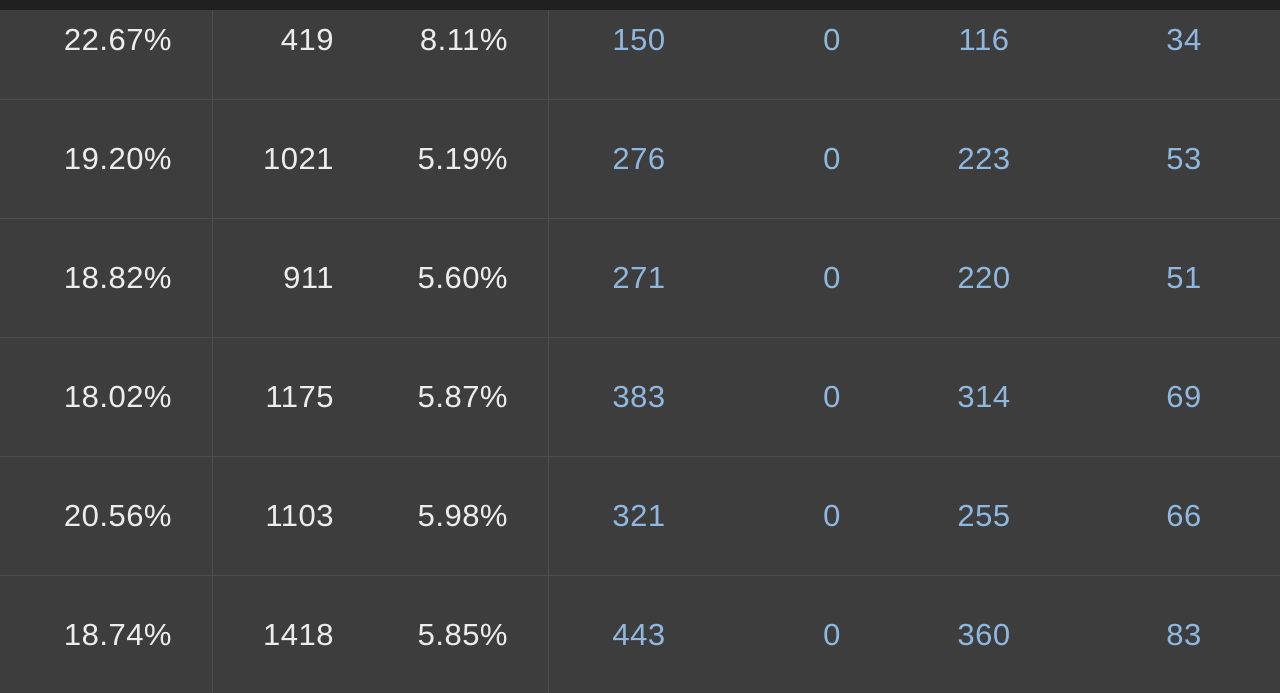 The height and width of the screenshot is (693, 1280). What do you see at coordinates (117, 277) in the screenshot?
I see `cell-percent-a: 18.82%` at bounding box center [117, 277].